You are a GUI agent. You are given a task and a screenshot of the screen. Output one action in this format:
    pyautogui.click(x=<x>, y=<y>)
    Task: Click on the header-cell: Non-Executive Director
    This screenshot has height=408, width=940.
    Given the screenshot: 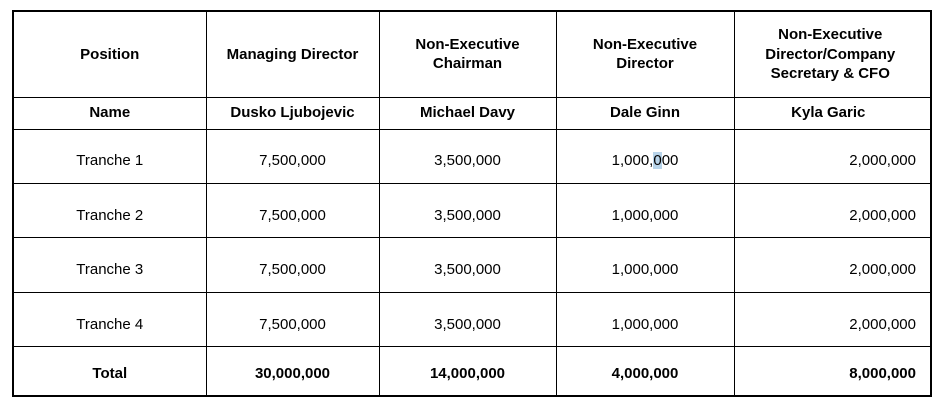 What is the action you would take?
    pyautogui.click(x=645, y=54)
    